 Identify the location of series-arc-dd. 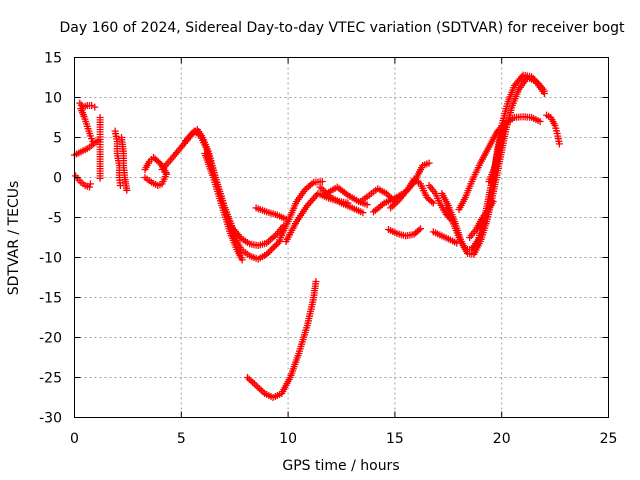
(499, 154).